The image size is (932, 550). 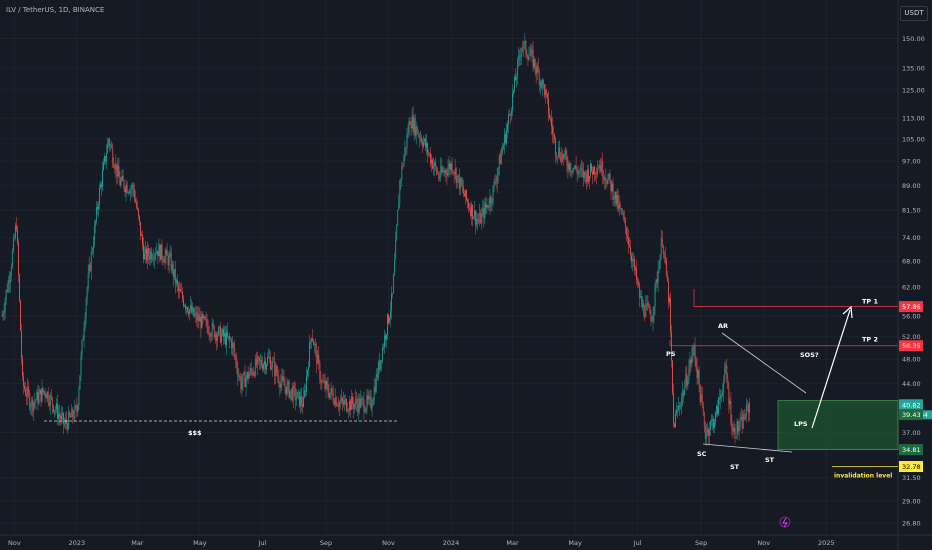 What do you see at coordinates (911, 238) in the screenshot?
I see `y-tick-label: 74.00` at bounding box center [911, 238].